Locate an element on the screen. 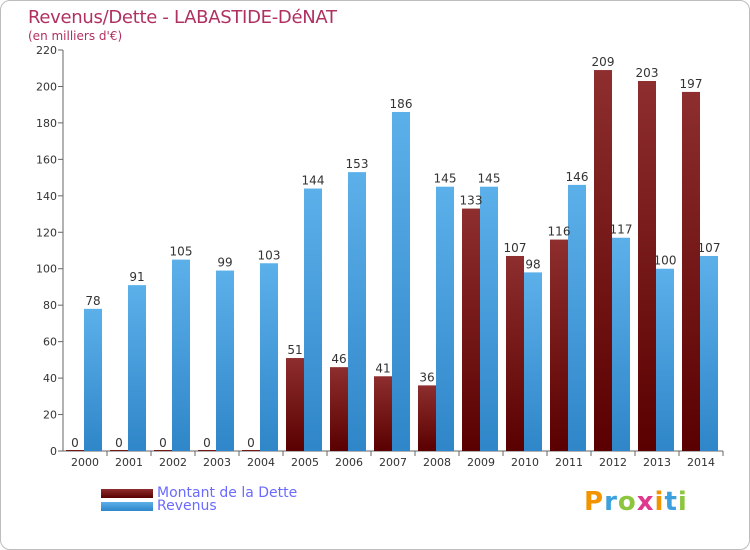 The image size is (750, 550). value-label-debt-2005: 51 is located at coordinates (294, 350).